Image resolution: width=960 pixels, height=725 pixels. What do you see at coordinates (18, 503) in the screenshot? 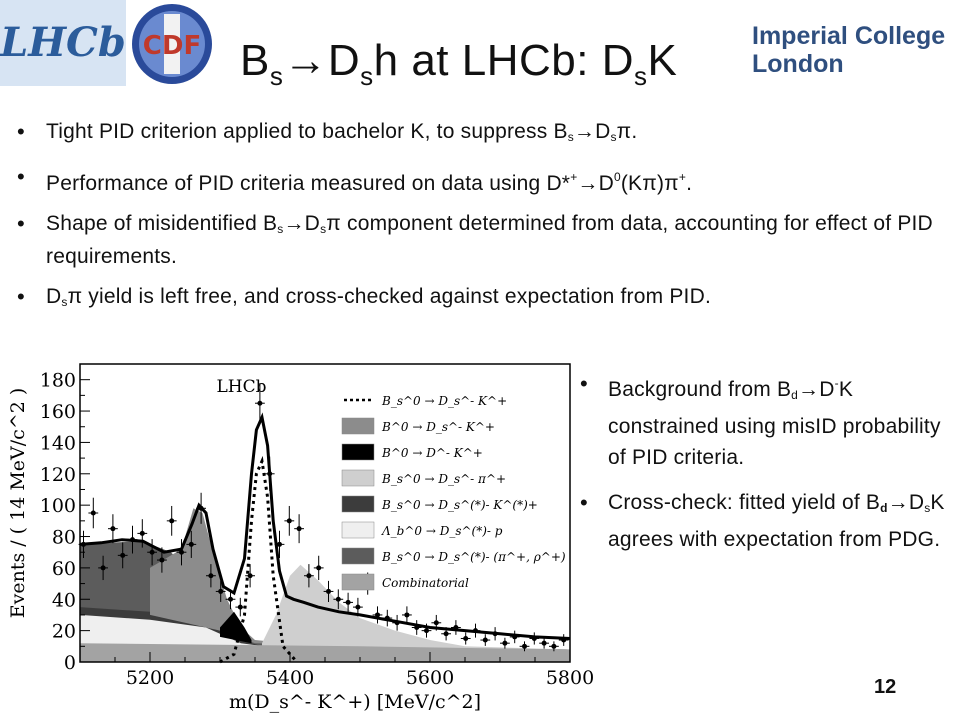
I see `y-axis-label: Events / ( 14 MeV/c^2 )` at bounding box center [18, 503].